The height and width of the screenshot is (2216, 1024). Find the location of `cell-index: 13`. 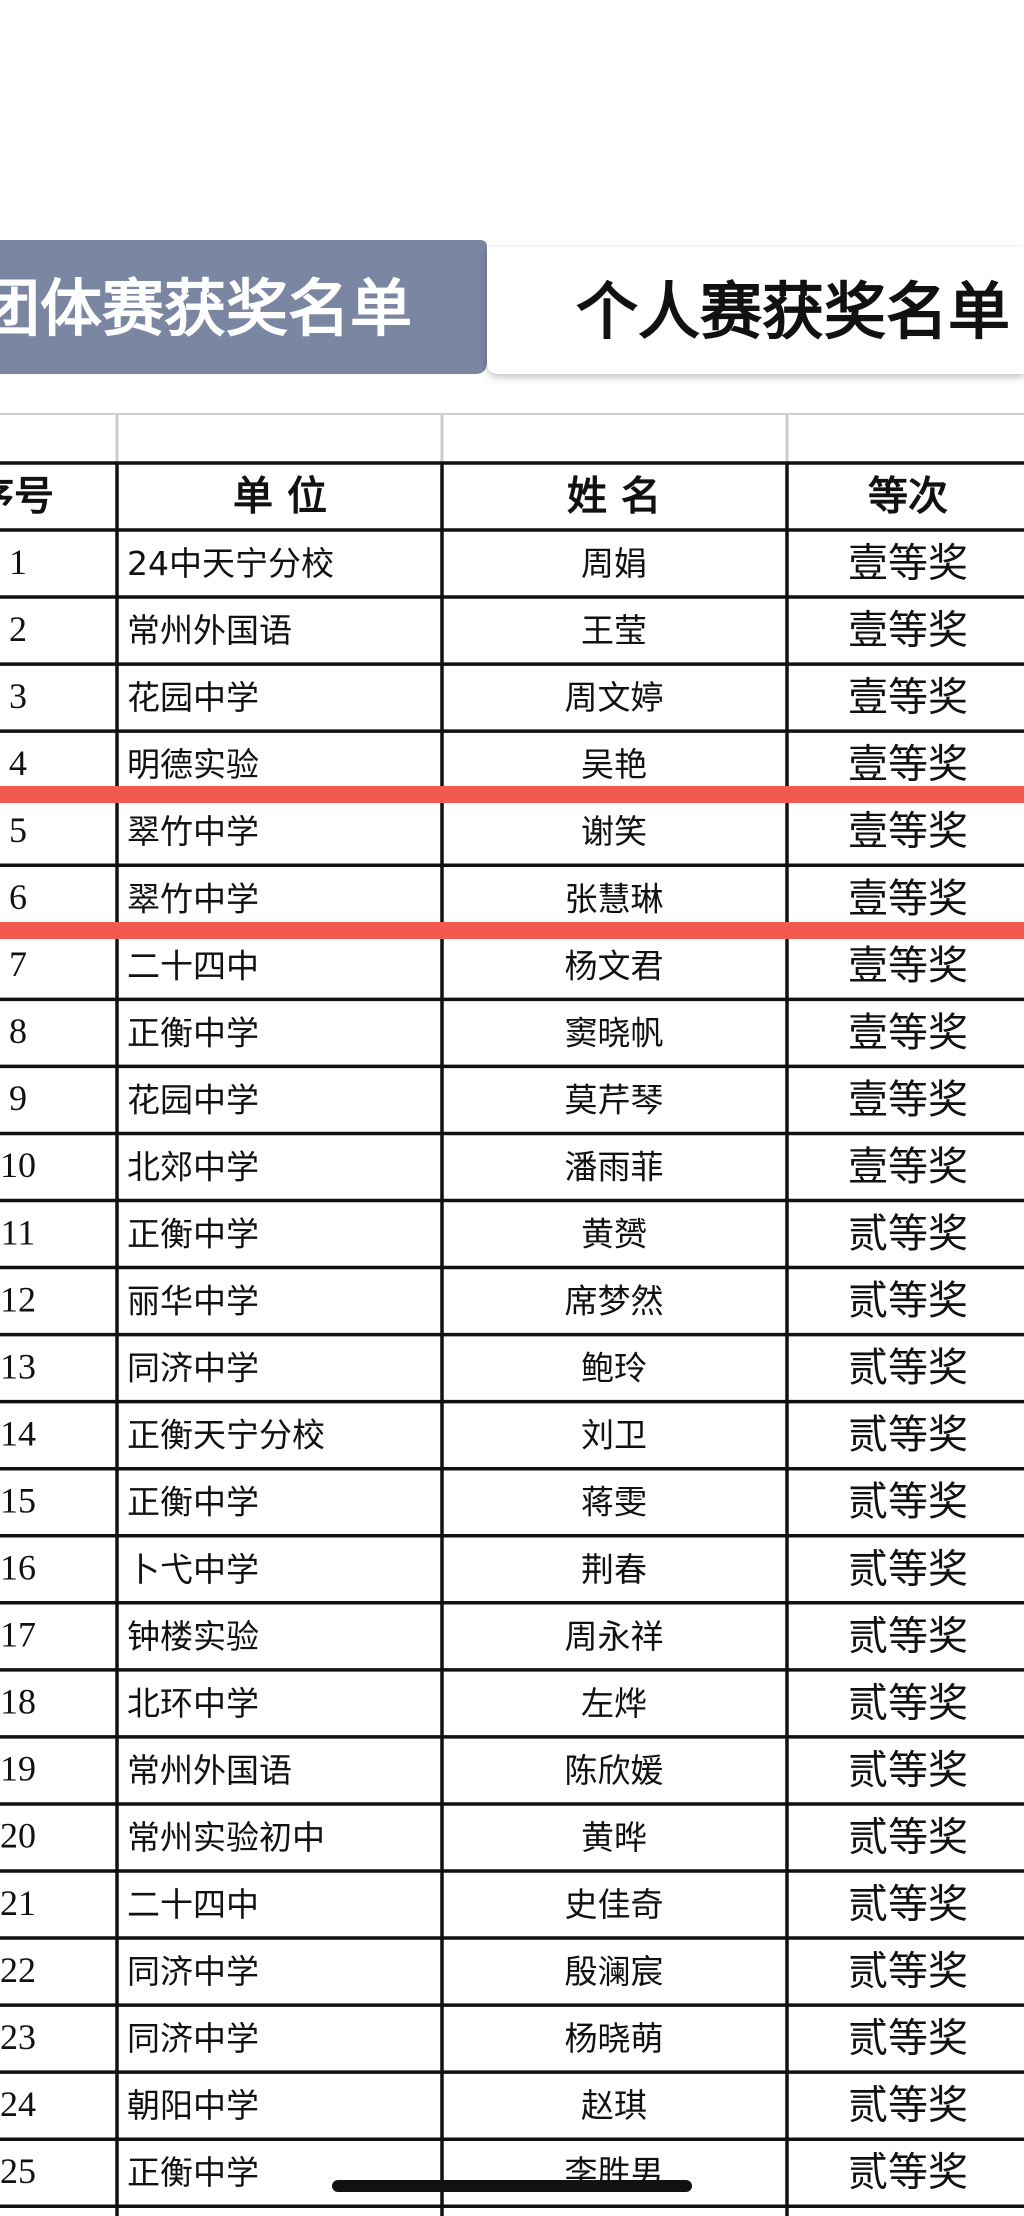

cell-index: 13 is located at coordinates (18, 1366).